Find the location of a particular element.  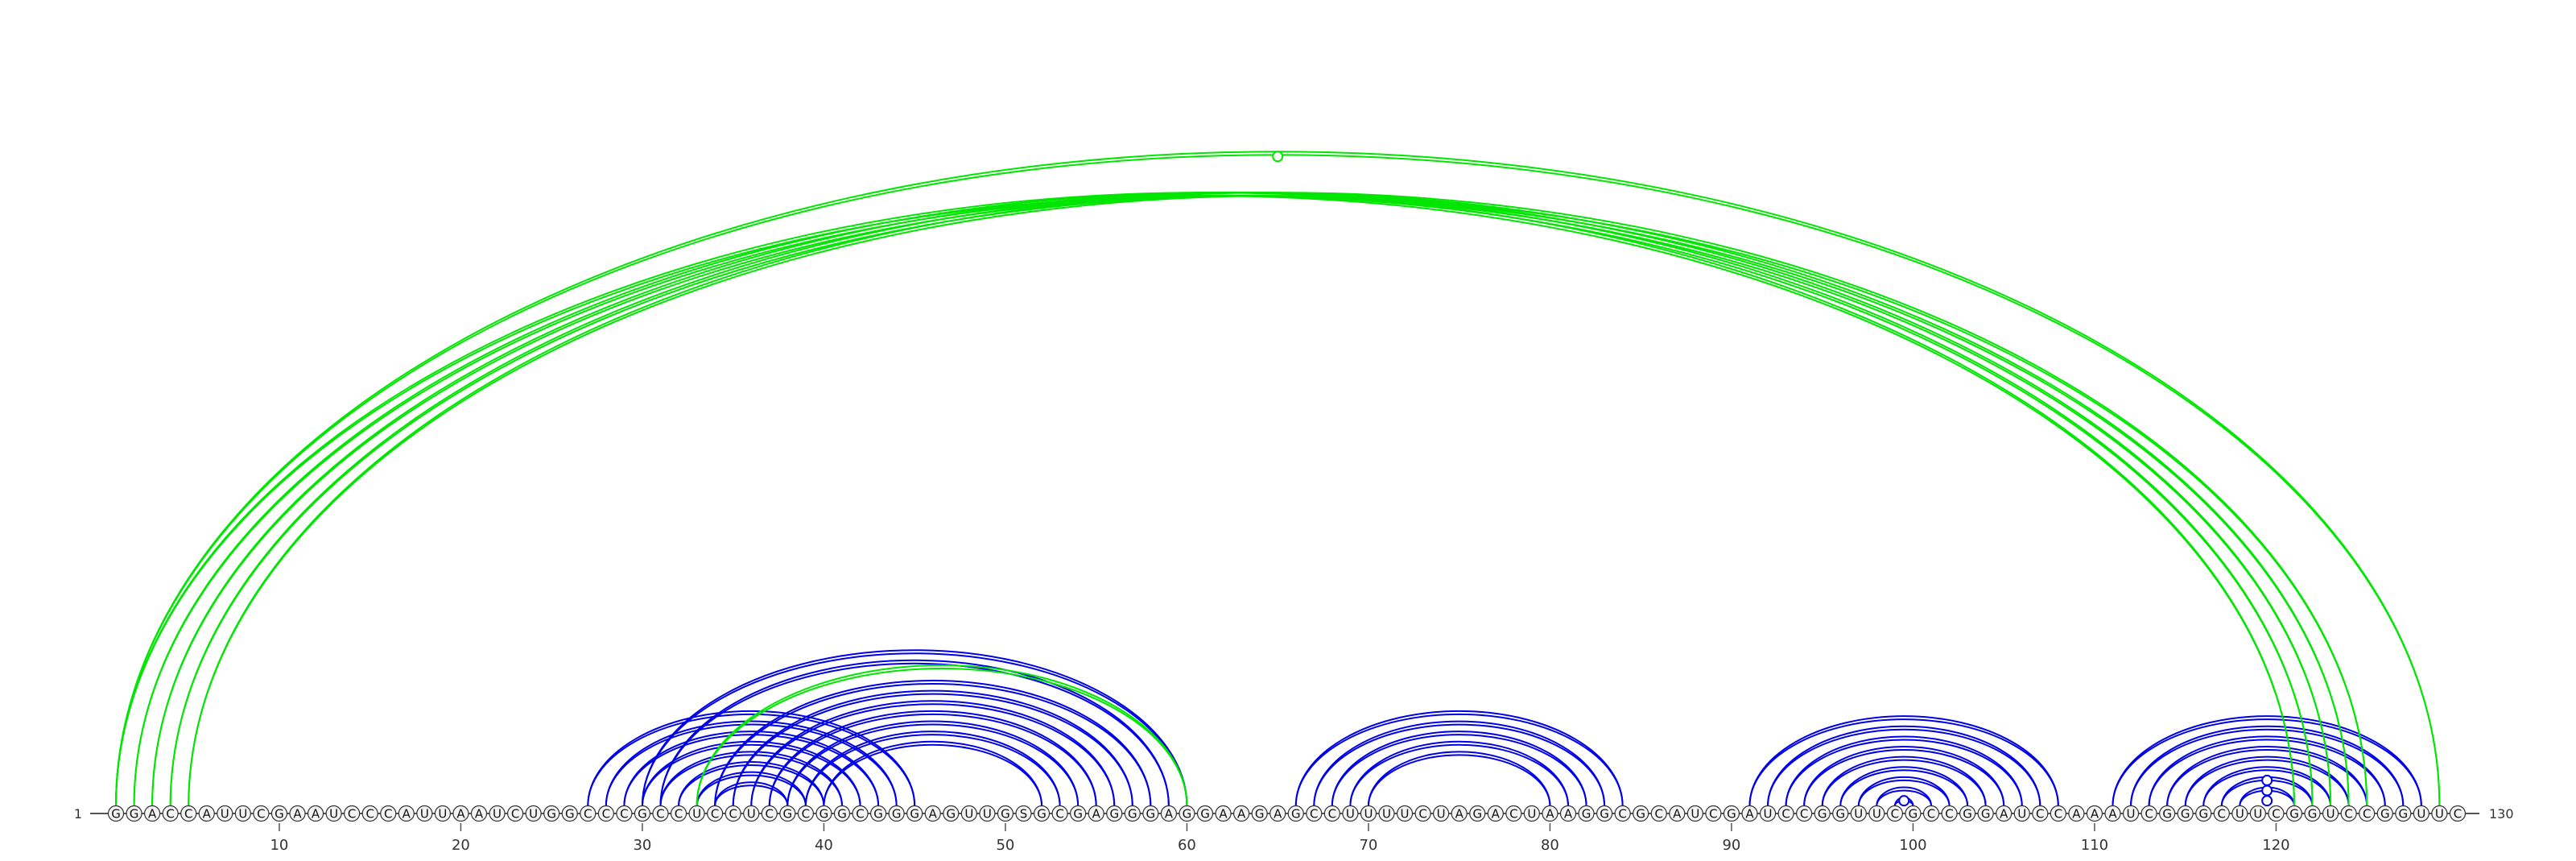

secondary-helix-c-arc-68-82-outline is located at coordinates (1459, 768).